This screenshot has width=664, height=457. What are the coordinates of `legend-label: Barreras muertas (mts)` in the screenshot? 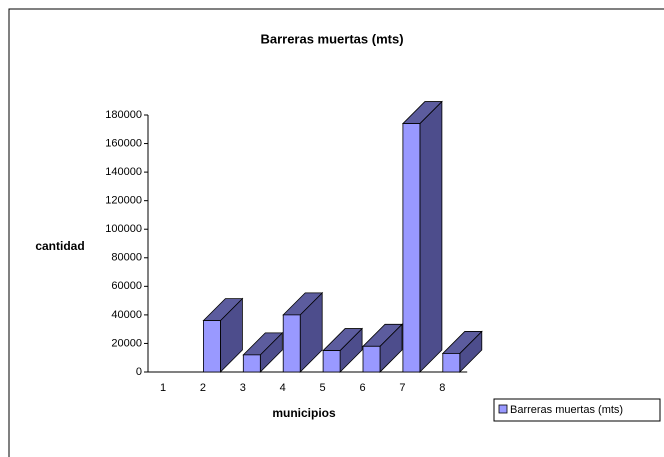 It's located at (566, 410).